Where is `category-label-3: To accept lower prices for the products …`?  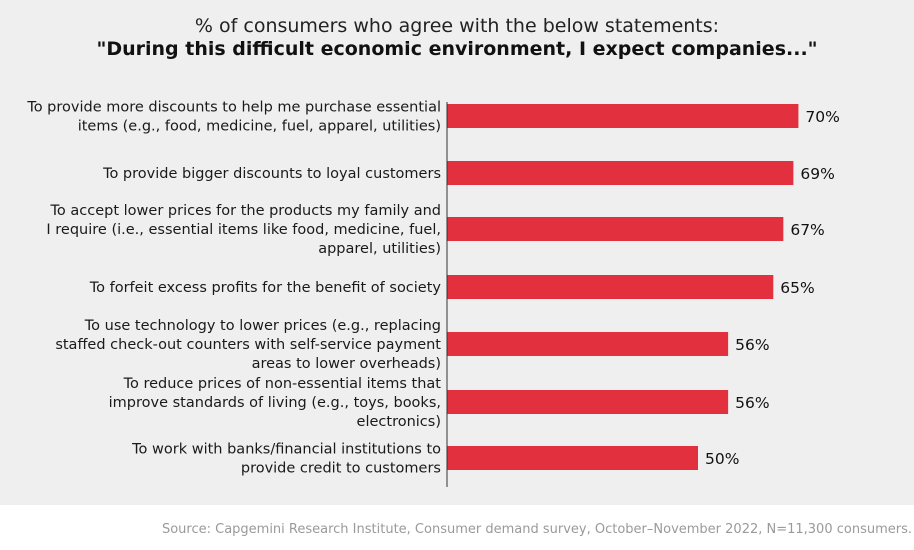 category-label-3: To accept lower prices for the products … is located at coordinates (243, 230).